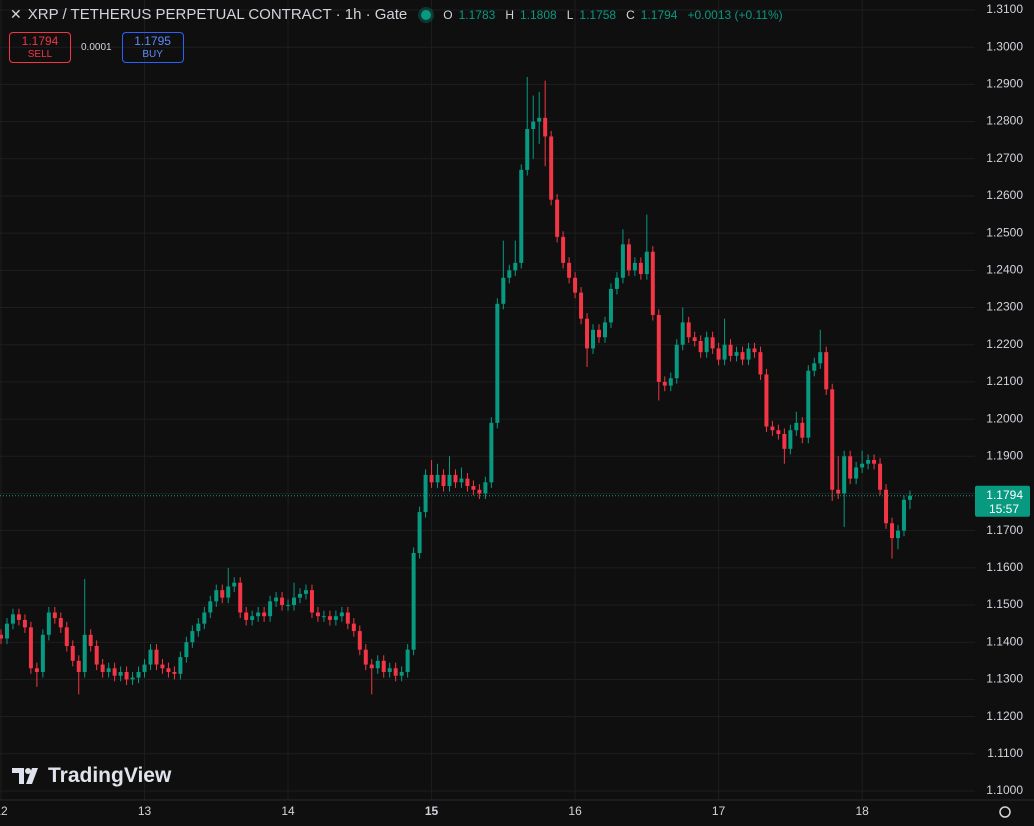 The width and height of the screenshot is (1034, 826). Describe the element at coordinates (16, 14) in the screenshot. I see `close-icon: ✕` at that location.